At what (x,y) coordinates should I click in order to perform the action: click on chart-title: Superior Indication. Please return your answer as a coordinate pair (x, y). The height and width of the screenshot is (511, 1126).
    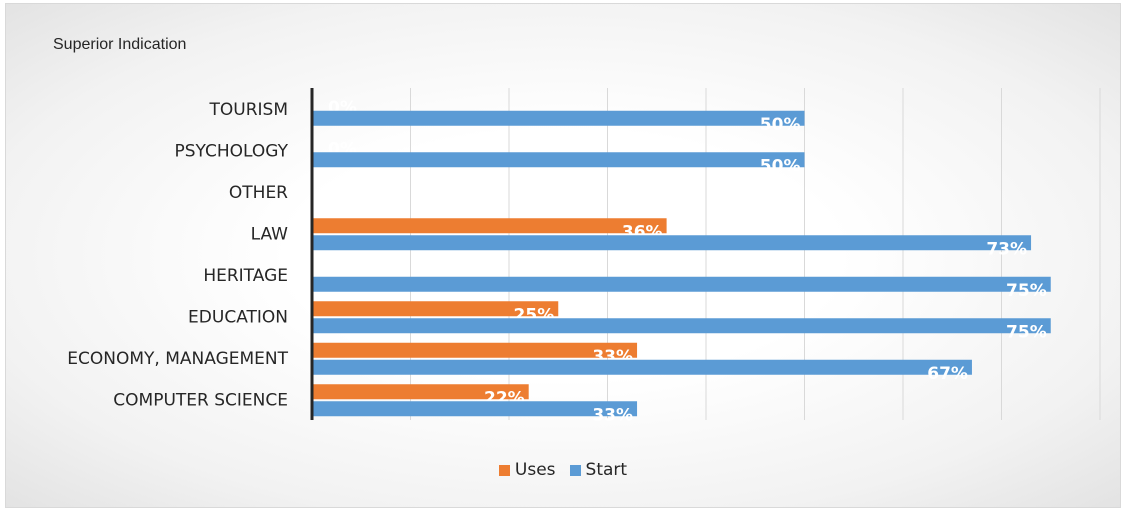
    Looking at the image, I should click on (120, 44).